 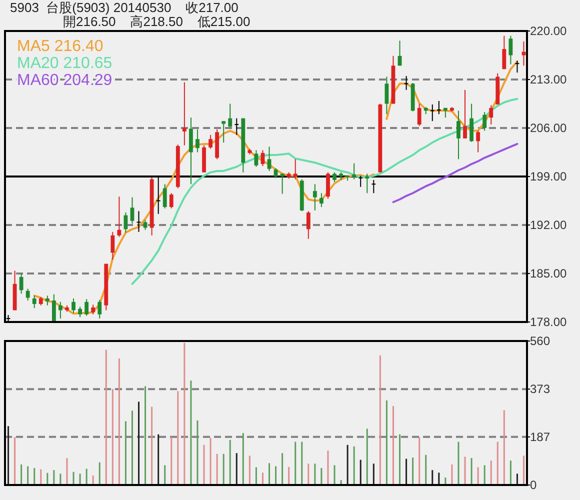 What do you see at coordinates (549, 322) in the screenshot?
I see `y-tick-label: 178.00` at bounding box center [549, 322].